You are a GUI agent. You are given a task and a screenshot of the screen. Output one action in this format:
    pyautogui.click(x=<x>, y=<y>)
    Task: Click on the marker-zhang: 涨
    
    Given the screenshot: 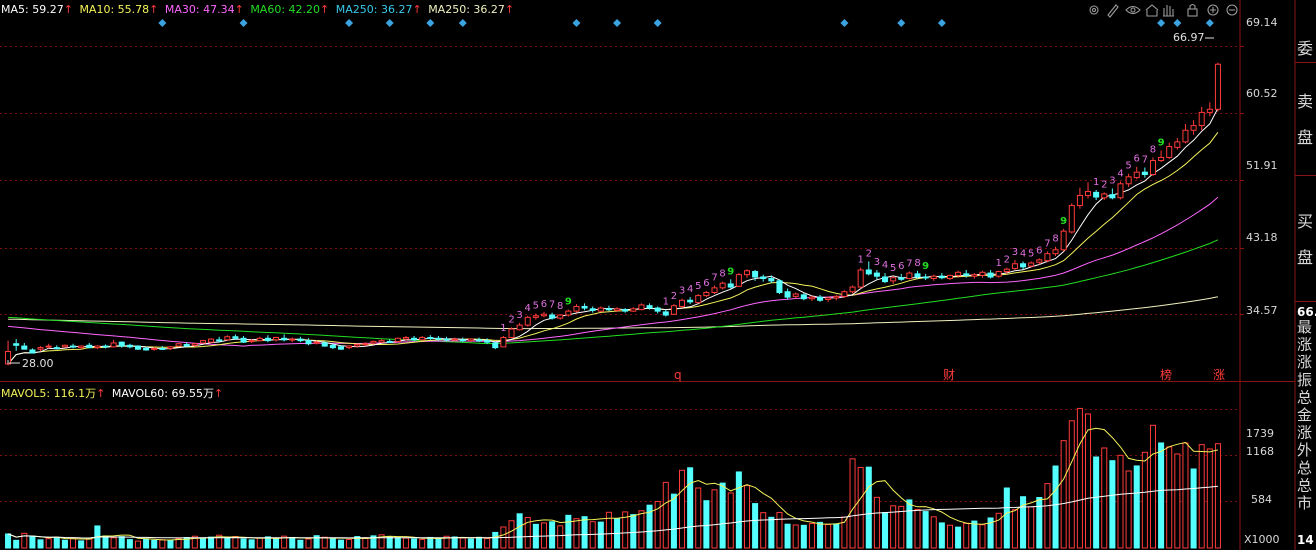 What is the action you would take?
    pyautogui.click(x=1219, y=374)
    